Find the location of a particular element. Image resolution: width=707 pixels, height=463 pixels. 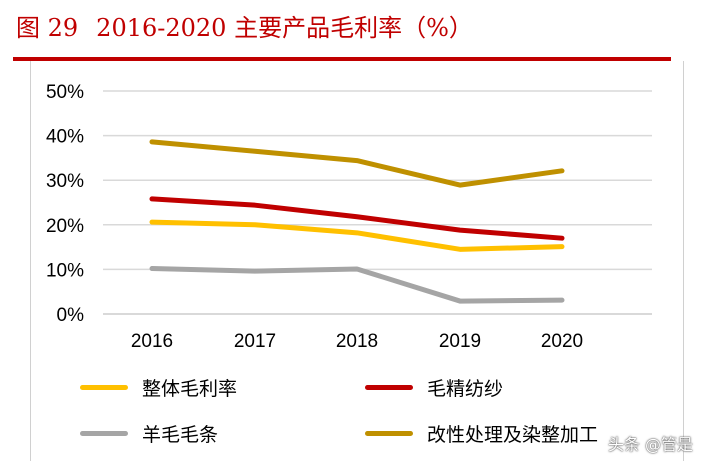

y-tick-label: 0% is located at coordinates (71, 315).